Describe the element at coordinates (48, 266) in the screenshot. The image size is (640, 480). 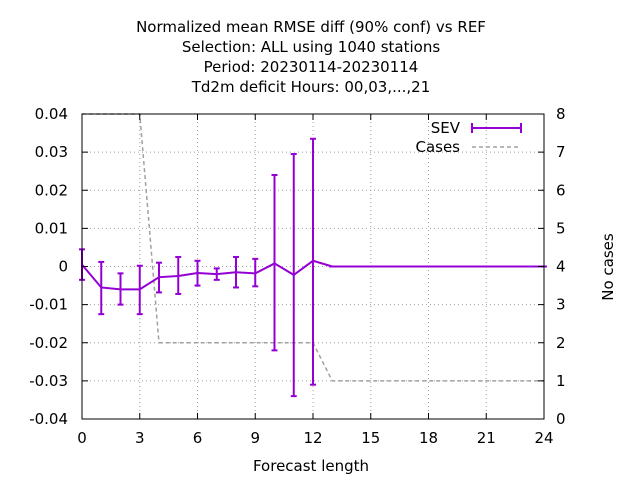
I see `y-tick-labels: 0.04 0.03 0.02 0.01 0 -0.01 -0.02 -0.03 -0.04` at that location.